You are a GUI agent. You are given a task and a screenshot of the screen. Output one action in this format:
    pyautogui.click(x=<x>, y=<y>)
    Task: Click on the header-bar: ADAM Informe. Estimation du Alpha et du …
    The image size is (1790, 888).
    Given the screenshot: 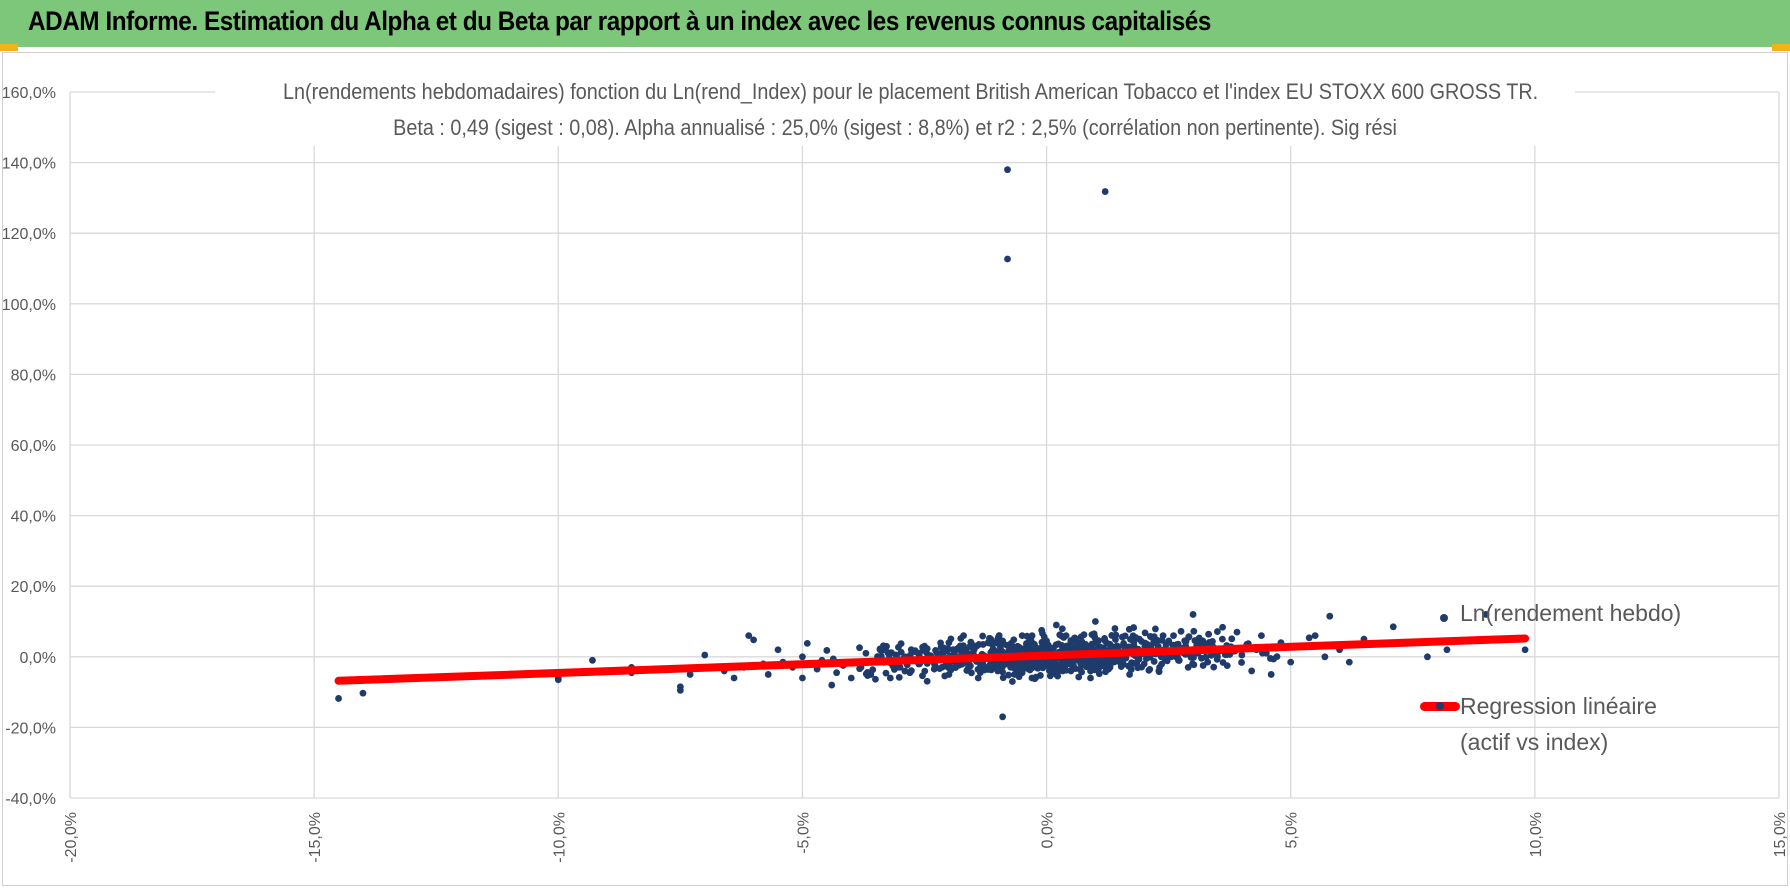 What is the action you would take?
    pyautogui.click(x=895, y=25)
    